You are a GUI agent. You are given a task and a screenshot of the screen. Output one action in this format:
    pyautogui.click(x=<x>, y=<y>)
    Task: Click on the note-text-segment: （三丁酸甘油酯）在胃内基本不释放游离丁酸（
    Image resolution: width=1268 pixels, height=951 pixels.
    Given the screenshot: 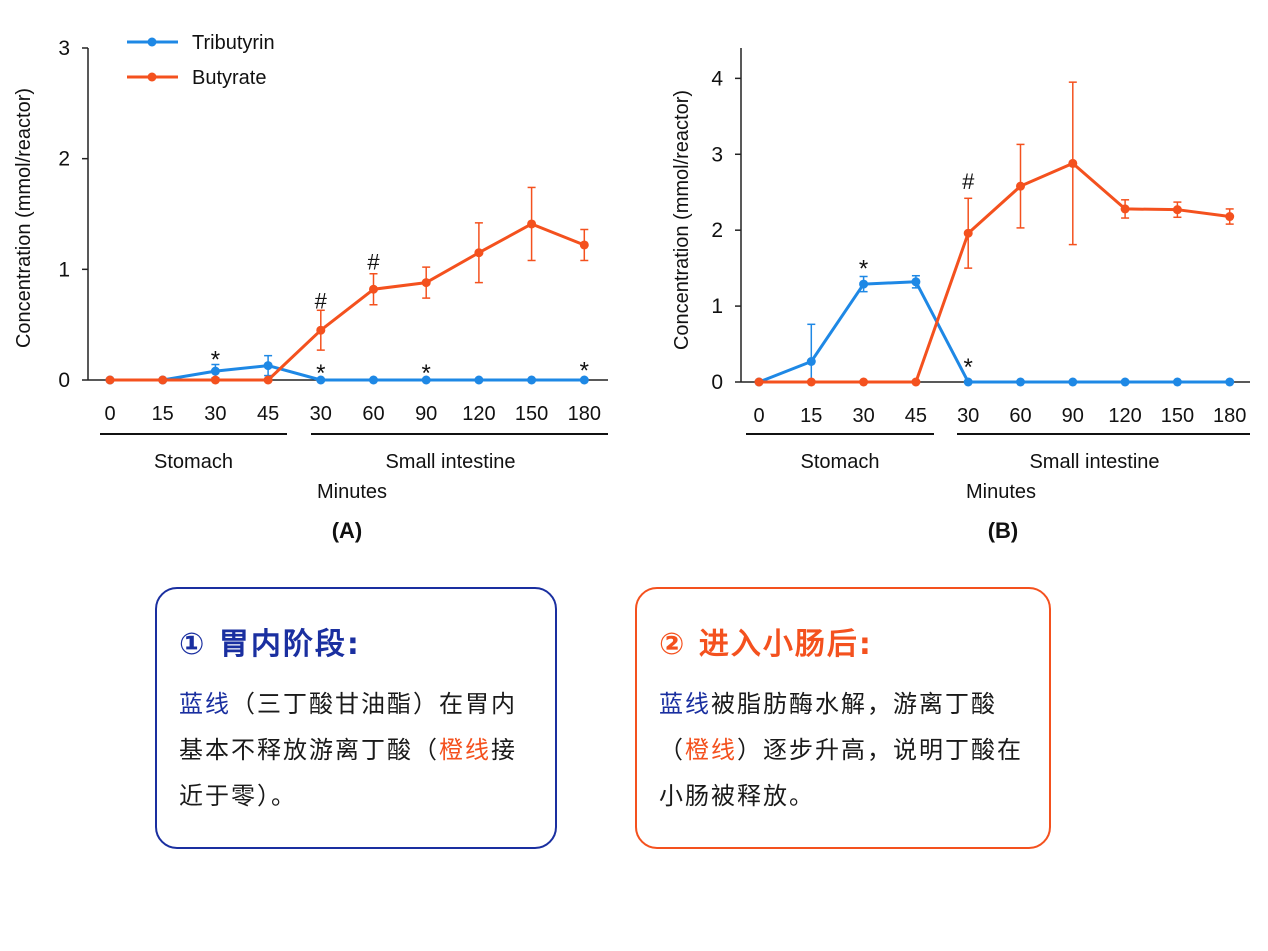 What is the action you would take?
    pyautogui.click(x=348, y=727)
    